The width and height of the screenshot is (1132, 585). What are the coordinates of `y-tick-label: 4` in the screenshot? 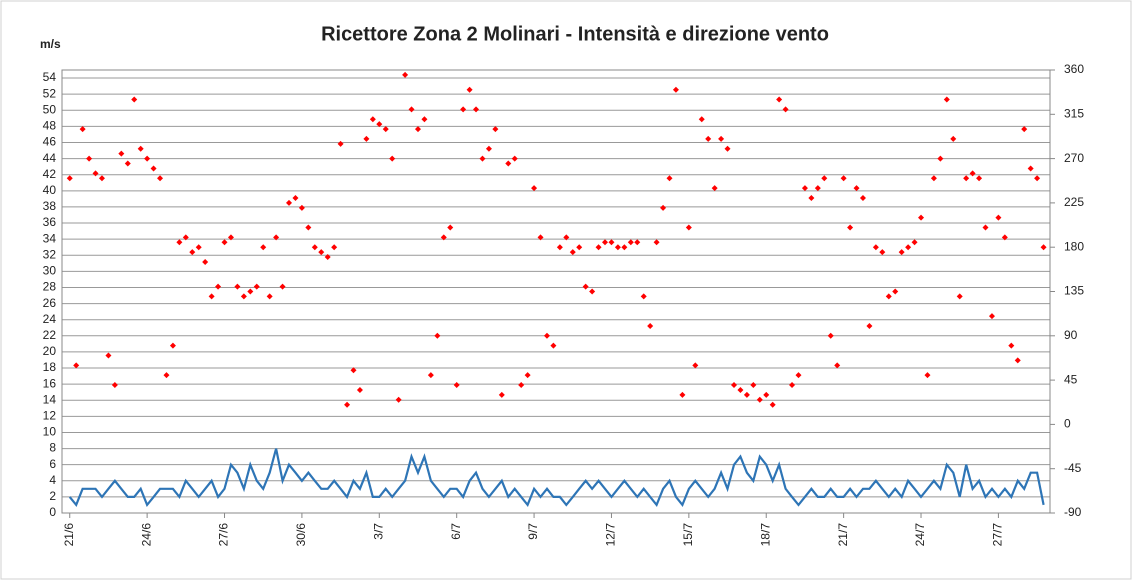 It's located at (52, 480).